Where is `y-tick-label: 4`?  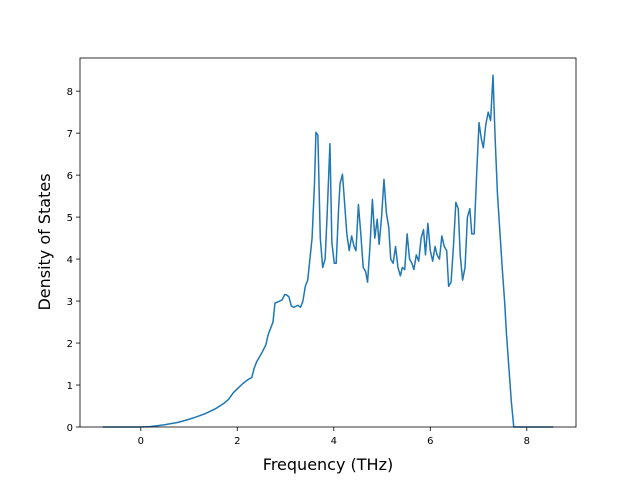 y-tick-label: 4 is located at coordinates (70, 260).